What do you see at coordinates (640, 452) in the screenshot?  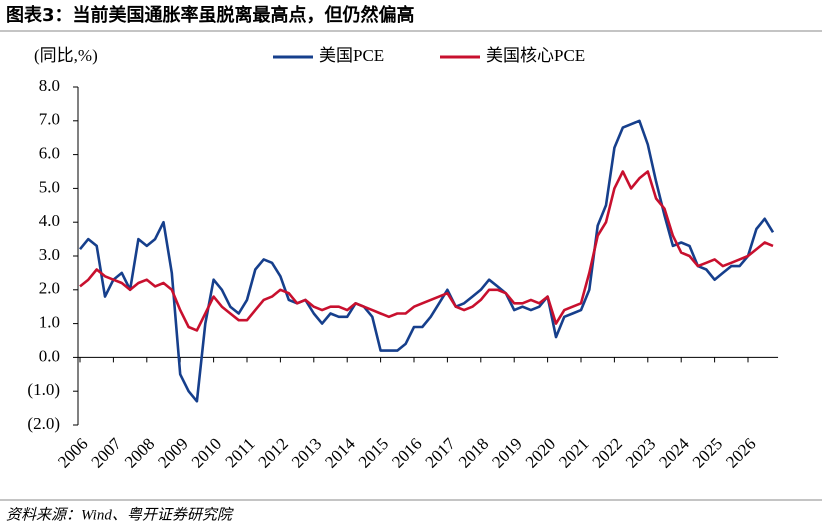 I see `x-tick-label: 2023` at bounding box center [640, 452].